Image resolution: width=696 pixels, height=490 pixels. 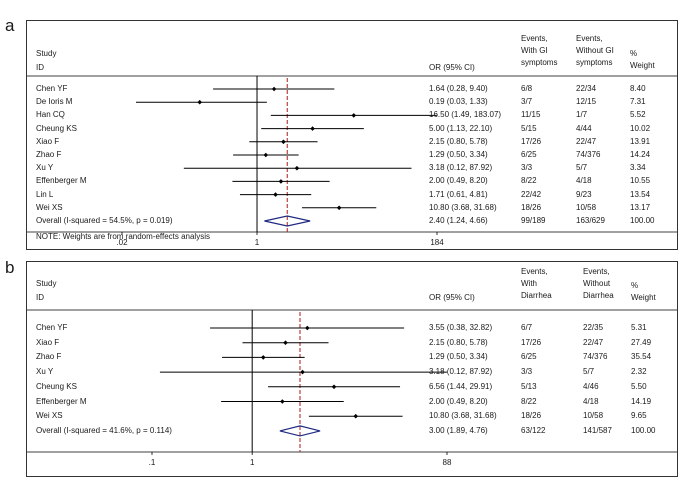 I want to click on study-weight: 2.32, so click(x=639, y=372).